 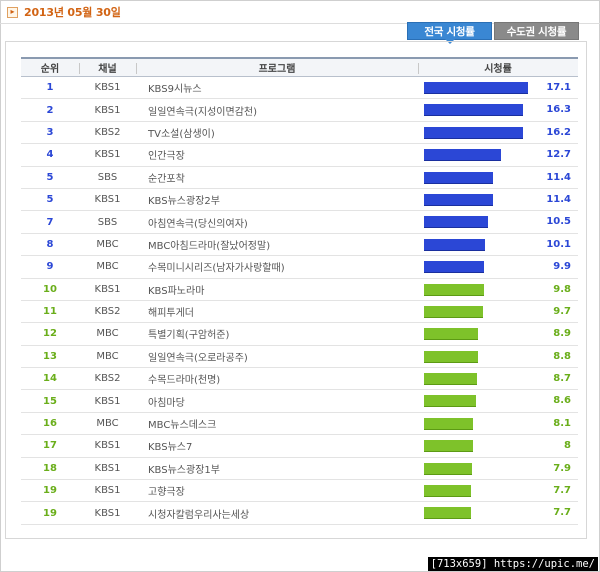 I want to click on table-row: 5 SBS 순간포착 11.4, so click(x=299, y=178).